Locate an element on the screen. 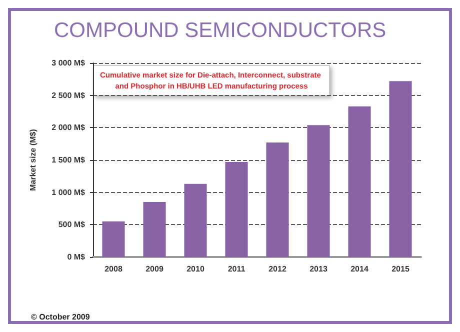 Image resolution: width=460 pixels, height=332 pixels. y-tick-label: 2 500 M$ is located at coordinates (69, 95).